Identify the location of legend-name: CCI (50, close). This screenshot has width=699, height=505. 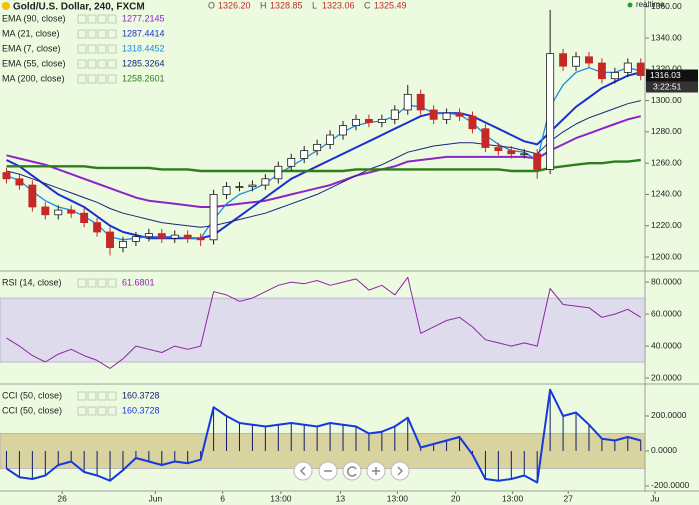
(32, 410).